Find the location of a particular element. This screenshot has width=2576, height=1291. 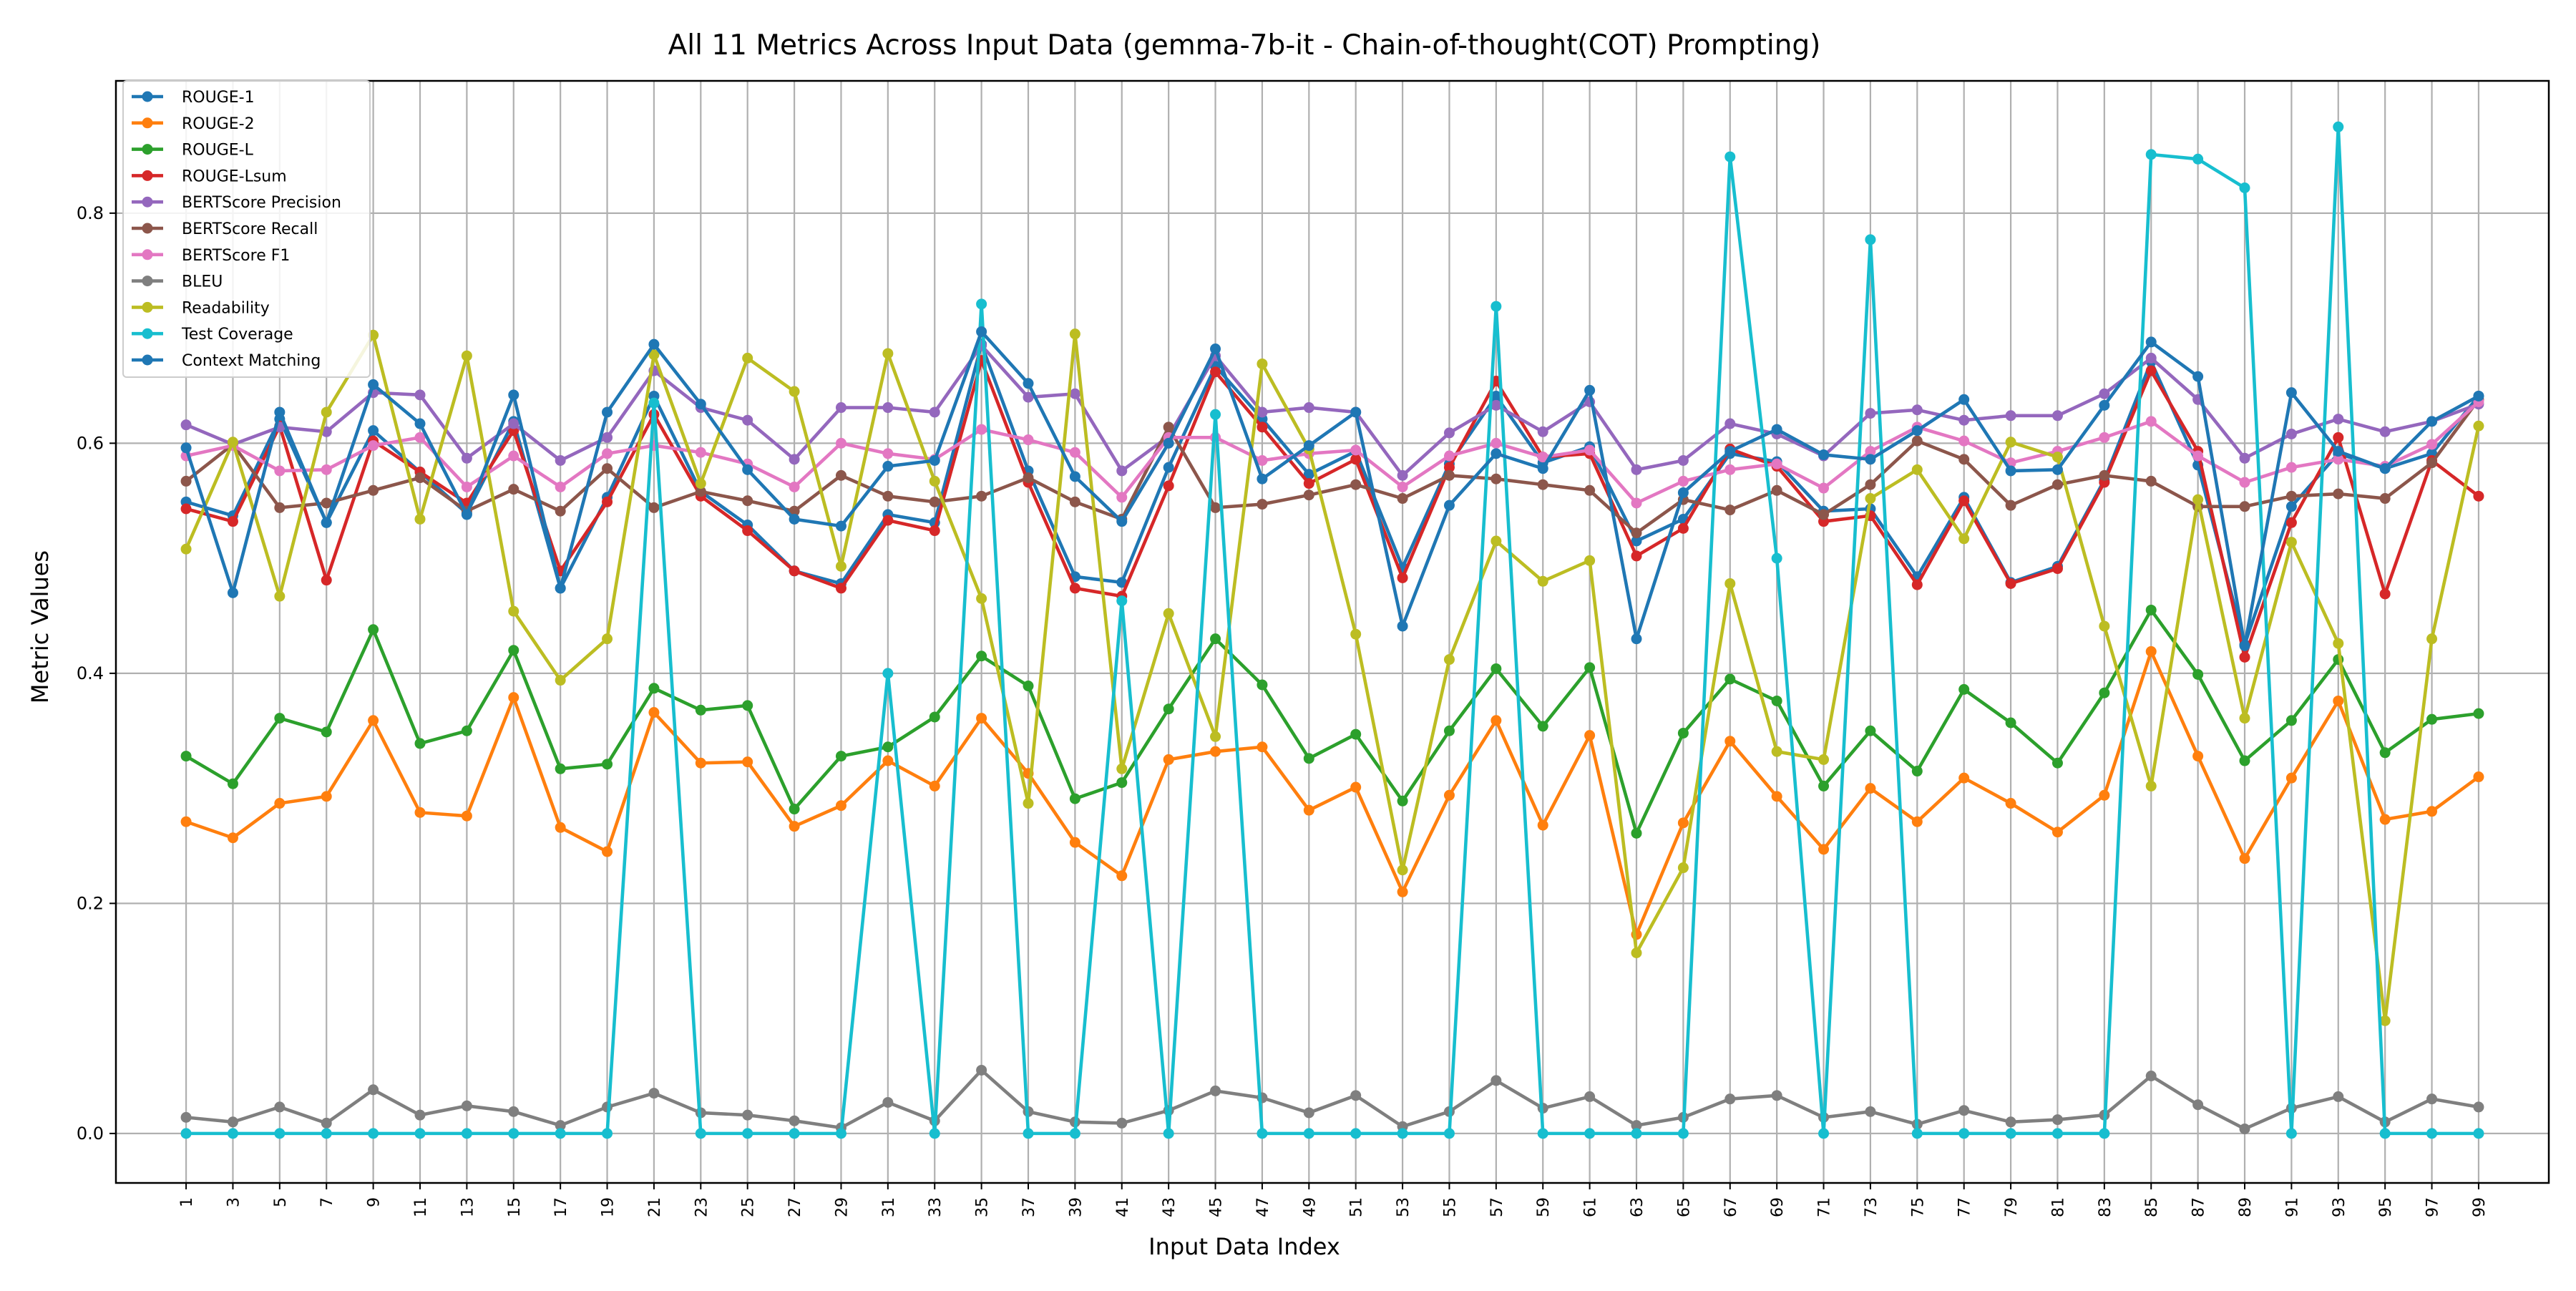

legend-item: BERTScore Recall is located at coordinates (225, 229).